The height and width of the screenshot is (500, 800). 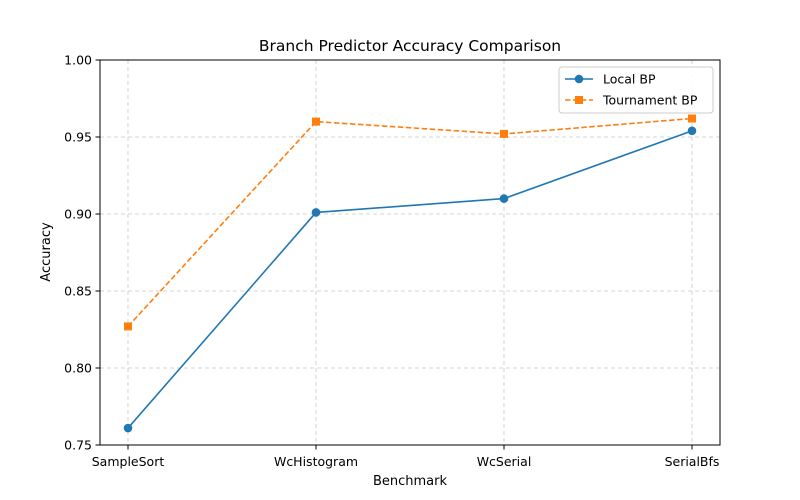 I want to click on x-axis-label: Benchmark, so click(x=410, y=481).